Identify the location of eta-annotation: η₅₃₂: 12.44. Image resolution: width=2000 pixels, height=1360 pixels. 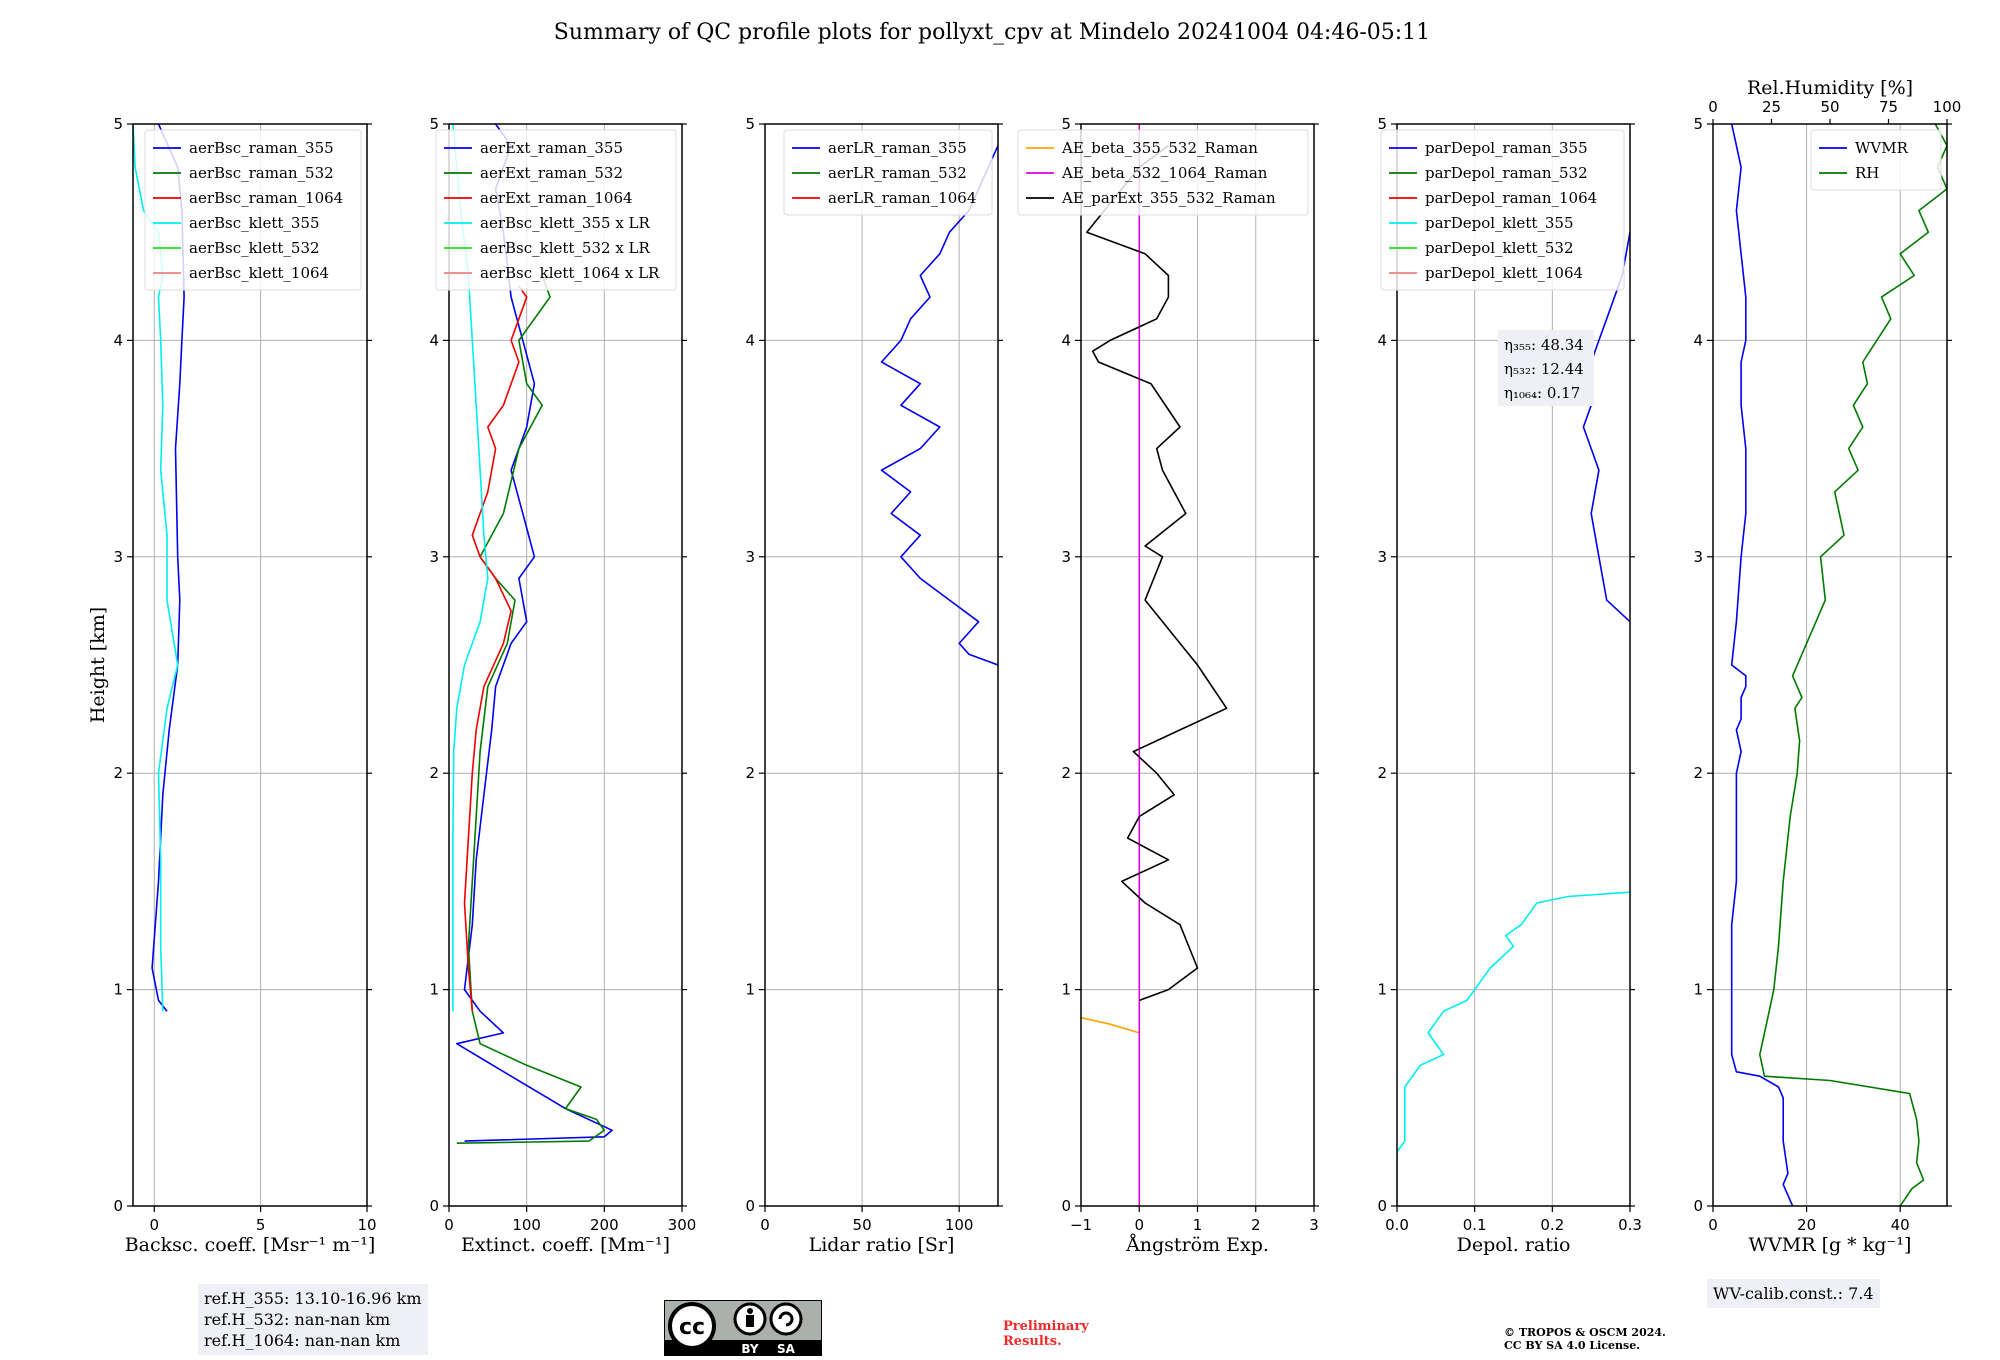
(1544, 369).